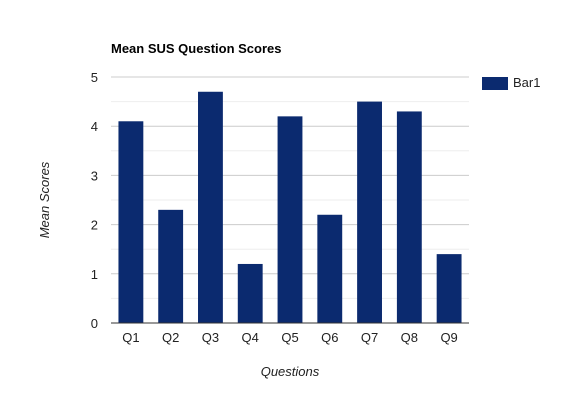  What do you see at coordinates (44, 199) in the screenshot?
I see `y-axis-title: Mean Scores` at bounding box center [44, 199].